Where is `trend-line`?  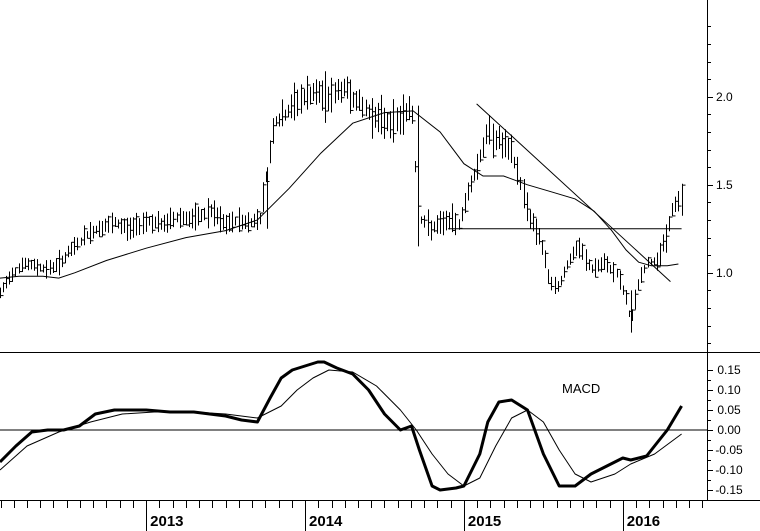
trend-line is located at coordinates (573, 192).